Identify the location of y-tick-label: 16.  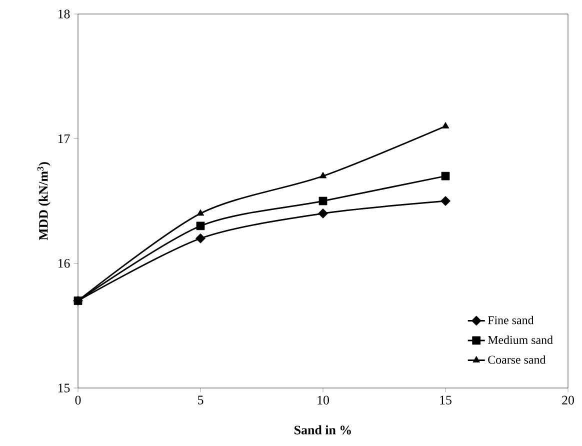
(64, 263).